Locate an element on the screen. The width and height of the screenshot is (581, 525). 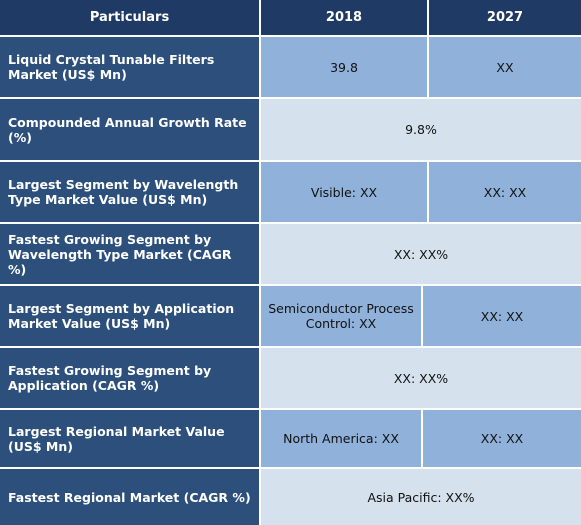
row-largest-regional-2027: XX is located at coordinates (502, 438).